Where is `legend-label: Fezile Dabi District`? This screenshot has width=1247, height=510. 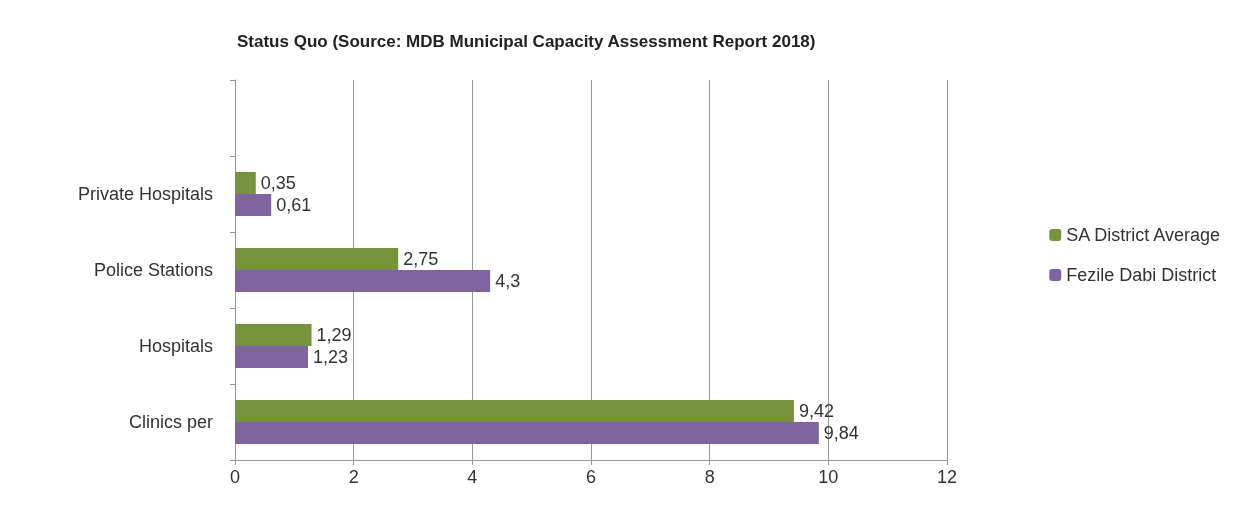 legend-label: Fezile Dabi District is located at coordinates (1141, 275).